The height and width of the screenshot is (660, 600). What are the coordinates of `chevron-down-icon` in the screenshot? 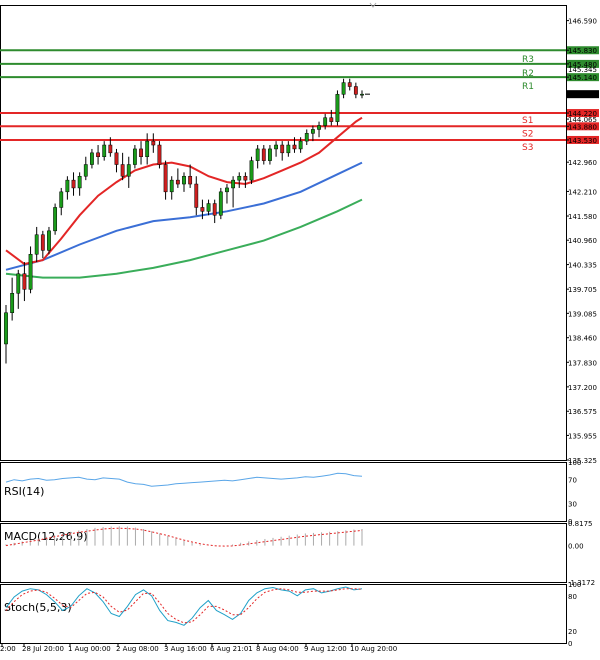 It's located at (373, 5).